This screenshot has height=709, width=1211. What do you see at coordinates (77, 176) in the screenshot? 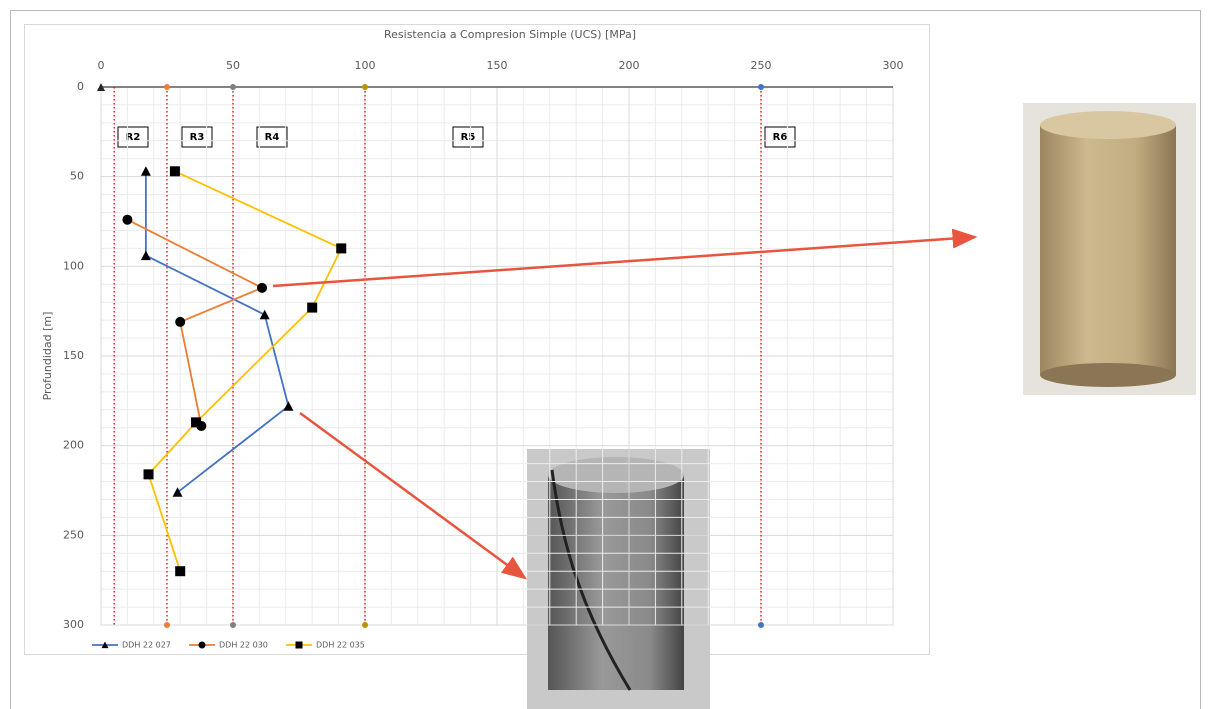
I see `y-tick-label: 50` at bounding box center [77, 176].